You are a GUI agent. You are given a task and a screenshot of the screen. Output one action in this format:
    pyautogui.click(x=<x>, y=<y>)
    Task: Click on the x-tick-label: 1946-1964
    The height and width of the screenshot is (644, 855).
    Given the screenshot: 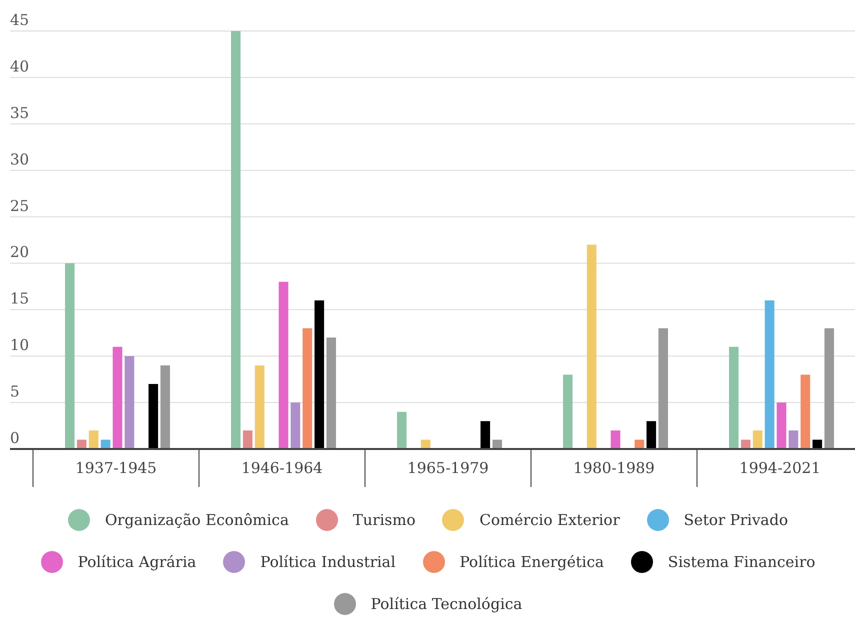 What is the action you would take?
    pyautogui.click(x=282, y=468)
    